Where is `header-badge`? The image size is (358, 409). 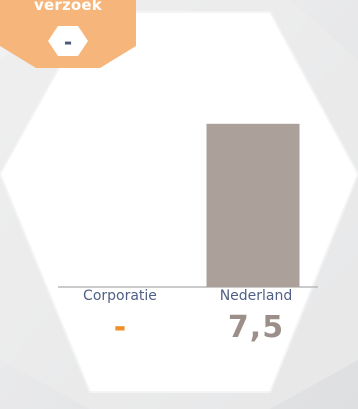 header-badge is located at coordinates (68, 41).